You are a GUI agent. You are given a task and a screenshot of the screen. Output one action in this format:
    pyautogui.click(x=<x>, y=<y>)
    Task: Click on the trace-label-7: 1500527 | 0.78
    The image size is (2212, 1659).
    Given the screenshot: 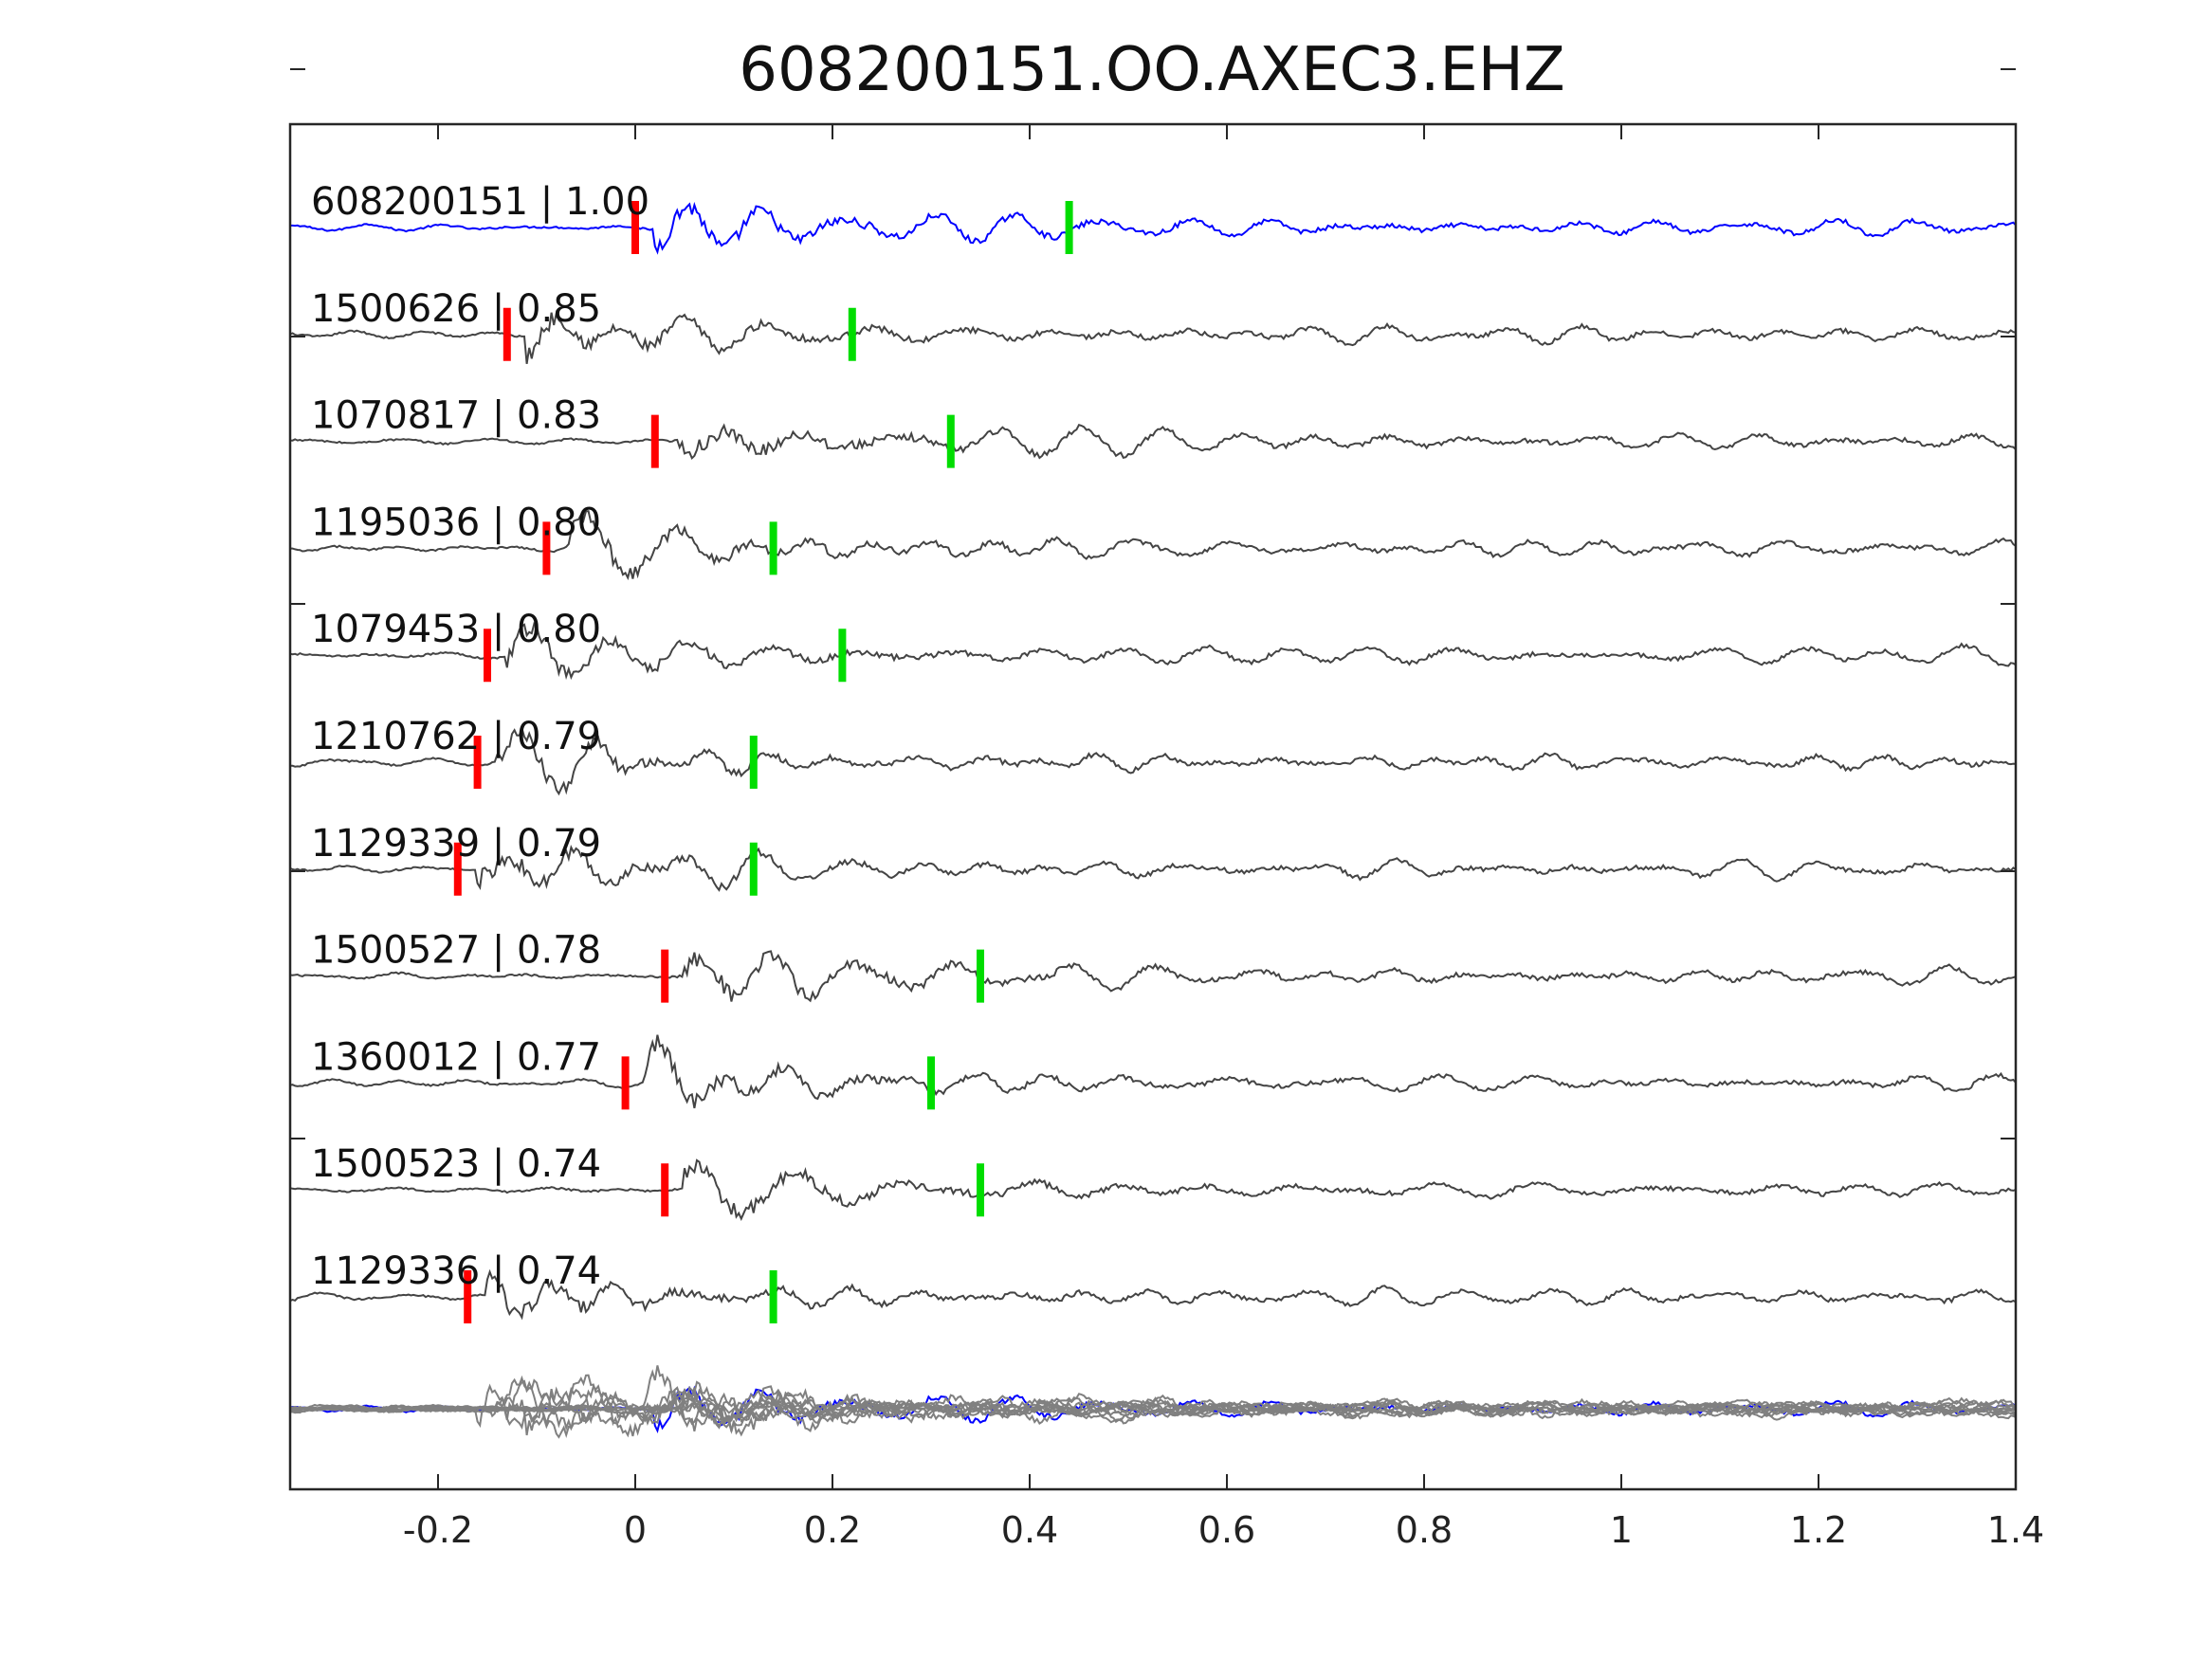 What is the action you would take?
    pyautogui.click(x=456, y=951)
    